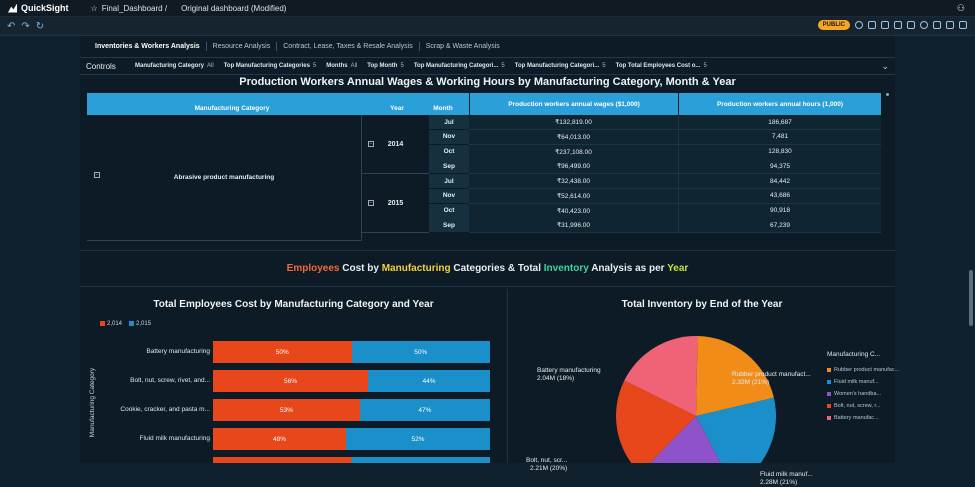 The image size is (975, 487). I want to click on control-3: Top Month 5, so click(385, 66).